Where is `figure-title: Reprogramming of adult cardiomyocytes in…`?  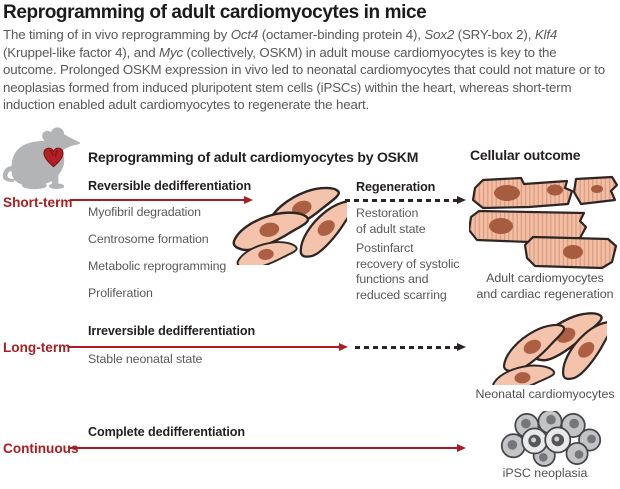 figure-title: Reprogramming of adult cardiomyocytes in… is located at coordinates (215, 12).